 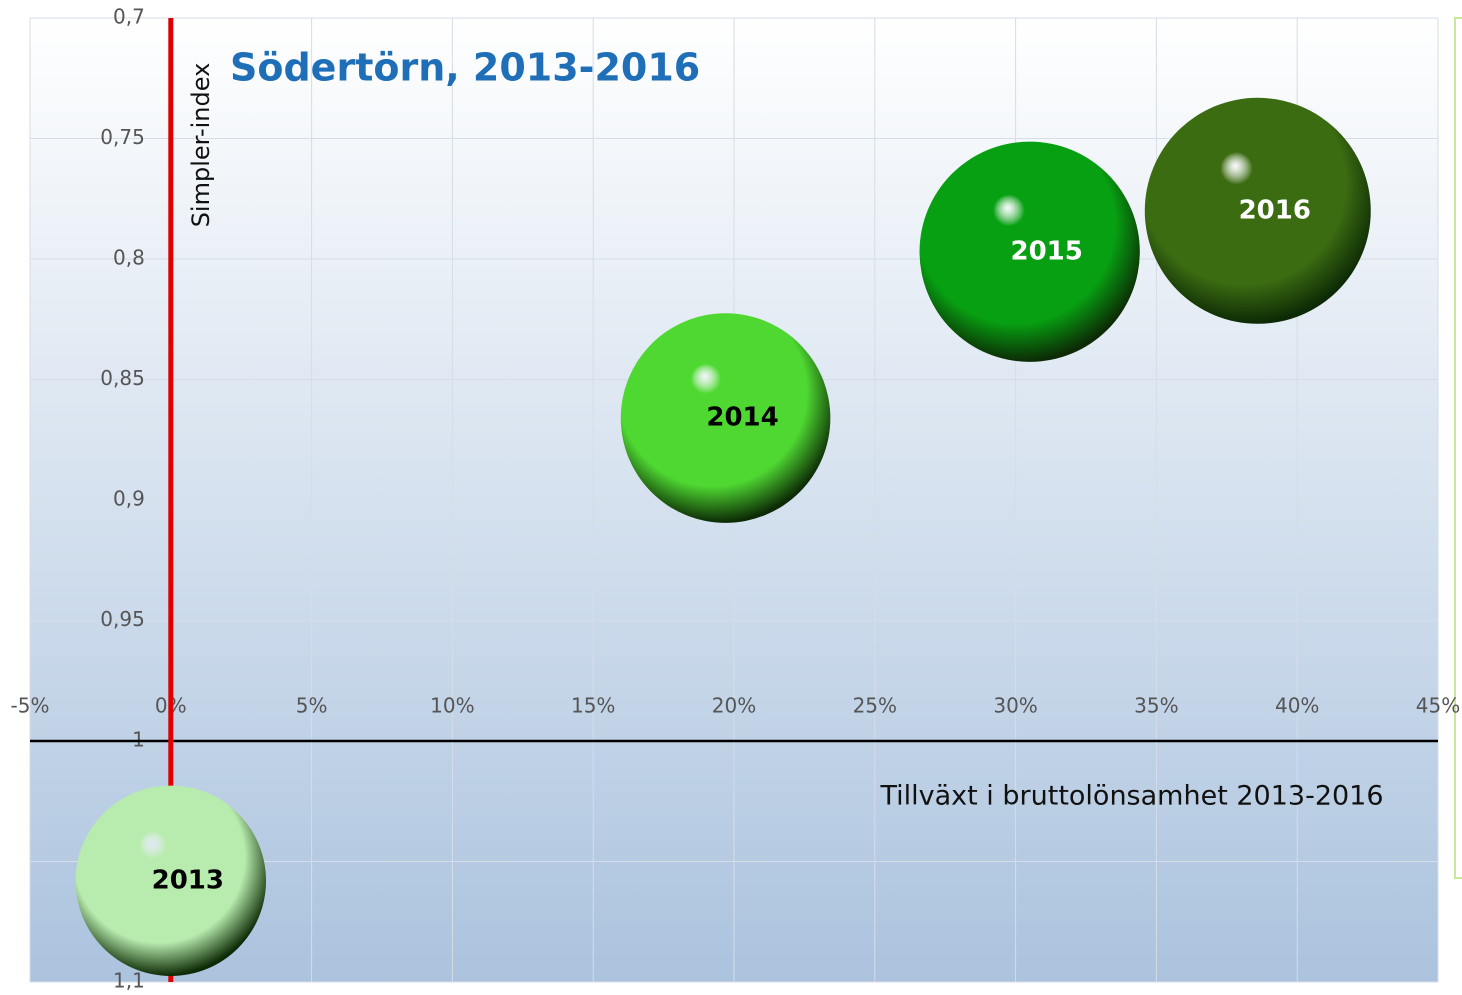 What do you see at coordinates (312, 706) in the screenshot?
I see `x-tick-label: 5%` at bounding box center [312, 706].